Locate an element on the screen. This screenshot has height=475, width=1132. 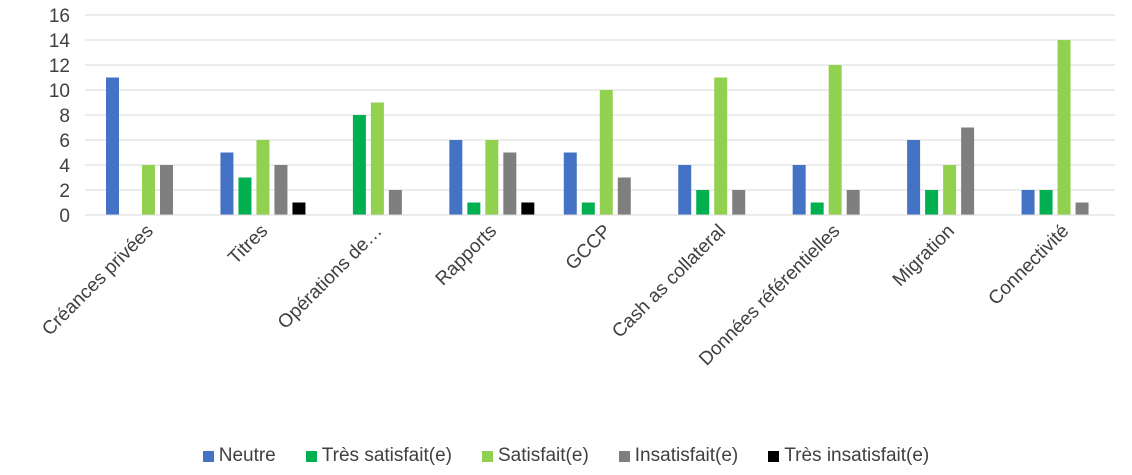
y-tick-label: 8 is located at coordinates (64, 116).